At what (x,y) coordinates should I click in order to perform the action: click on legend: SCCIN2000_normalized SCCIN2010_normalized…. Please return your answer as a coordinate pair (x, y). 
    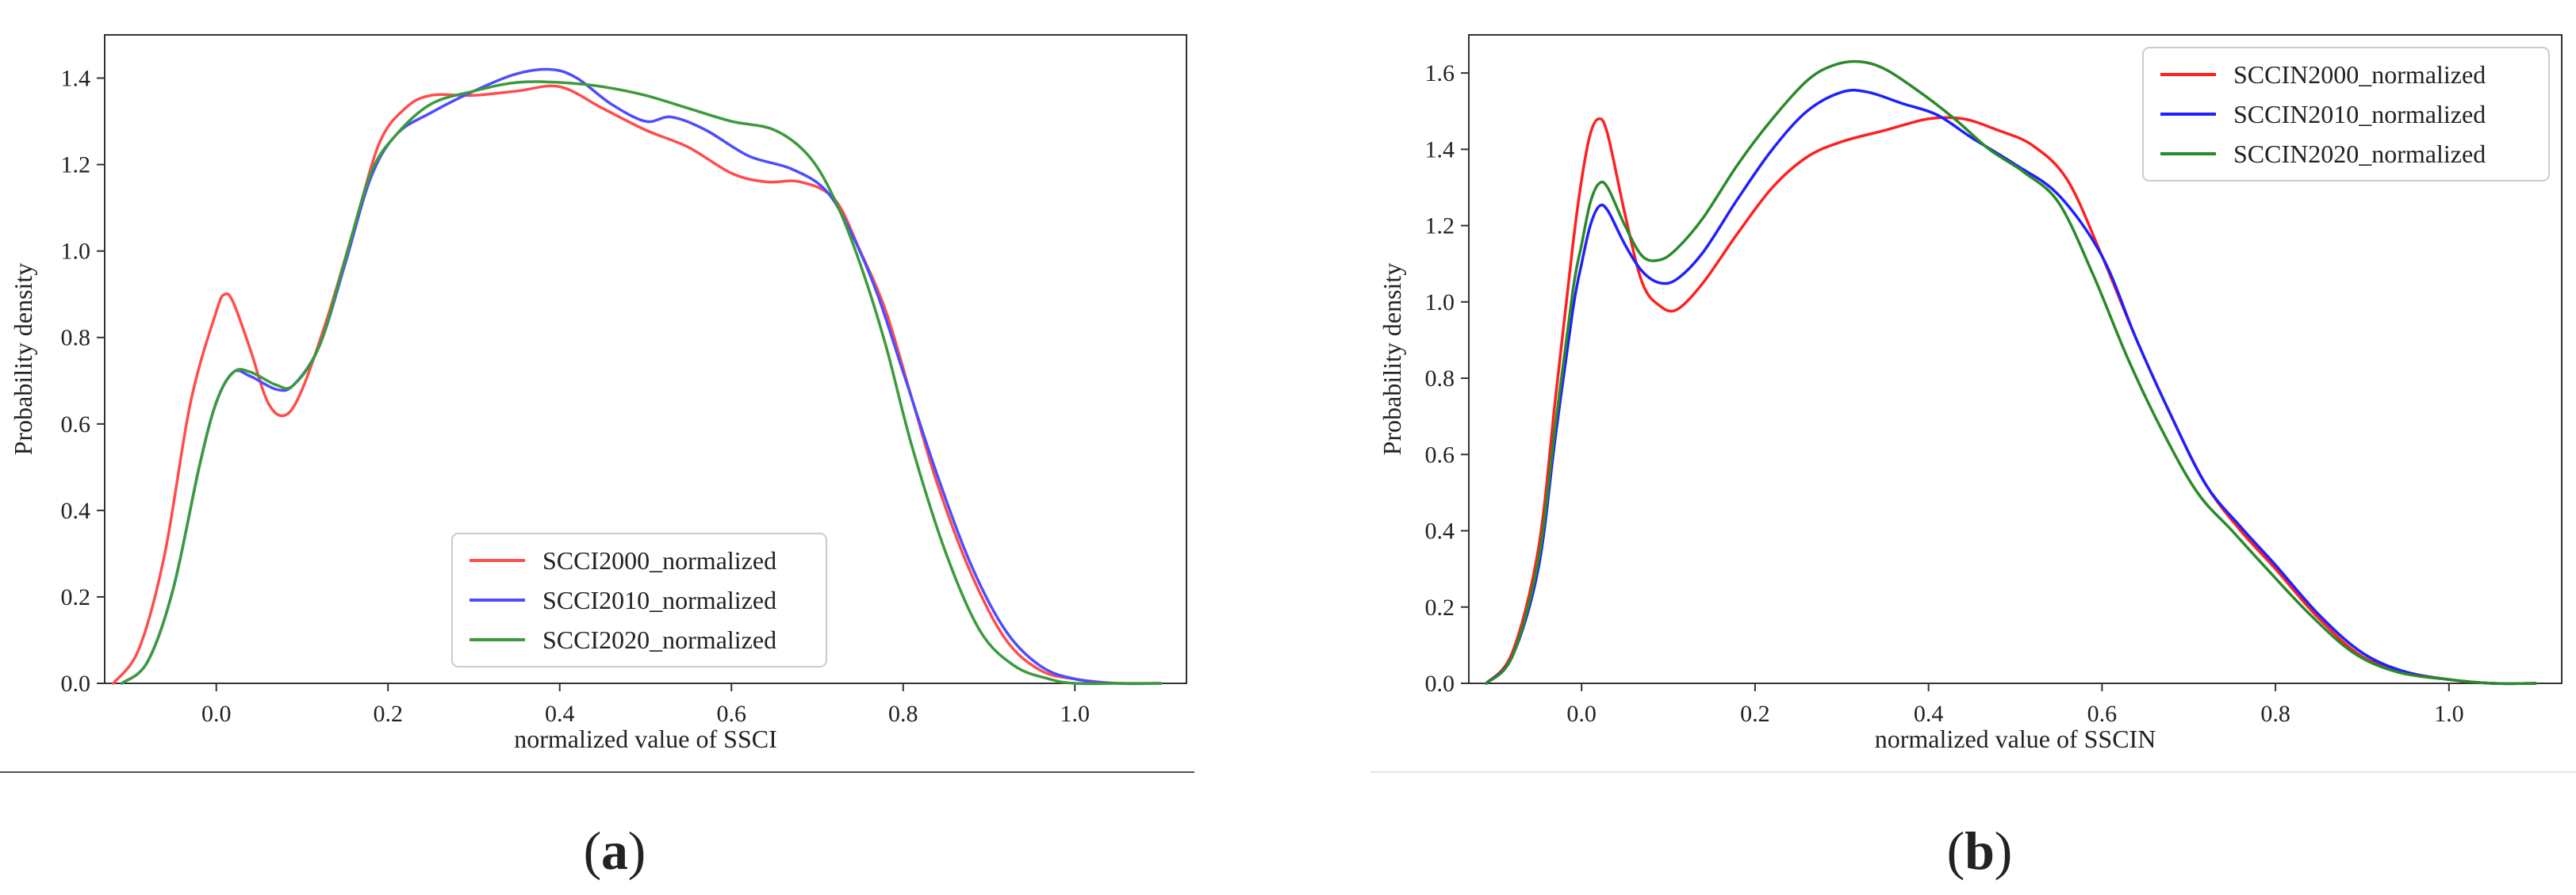
    Looking at the image, I should click on (2346, 115).